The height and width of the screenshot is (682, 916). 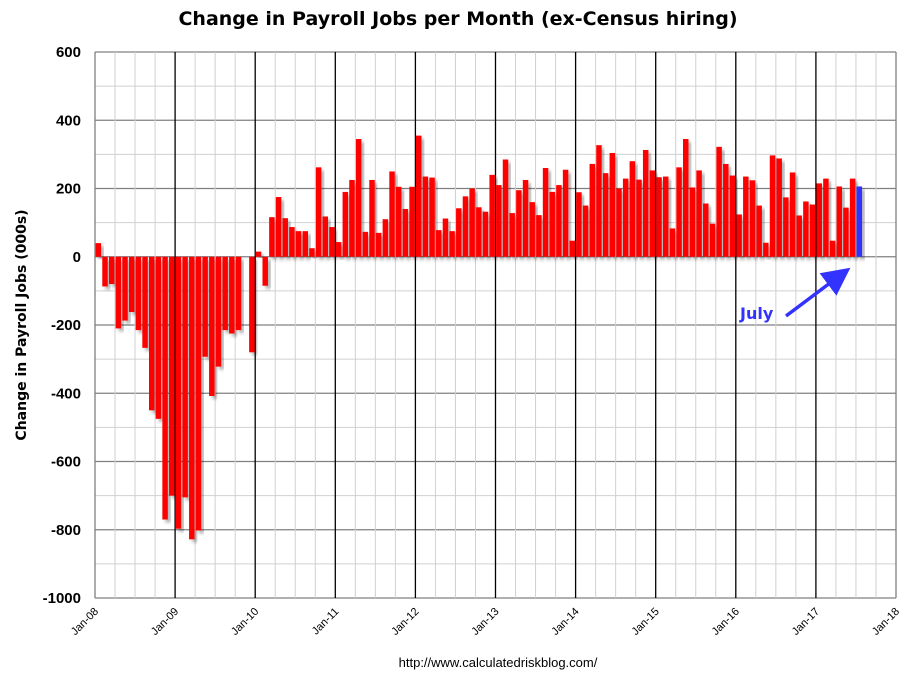 I want to click on source-url: http://www.calculatedriskblog.com/, so click(x=498, y=662).